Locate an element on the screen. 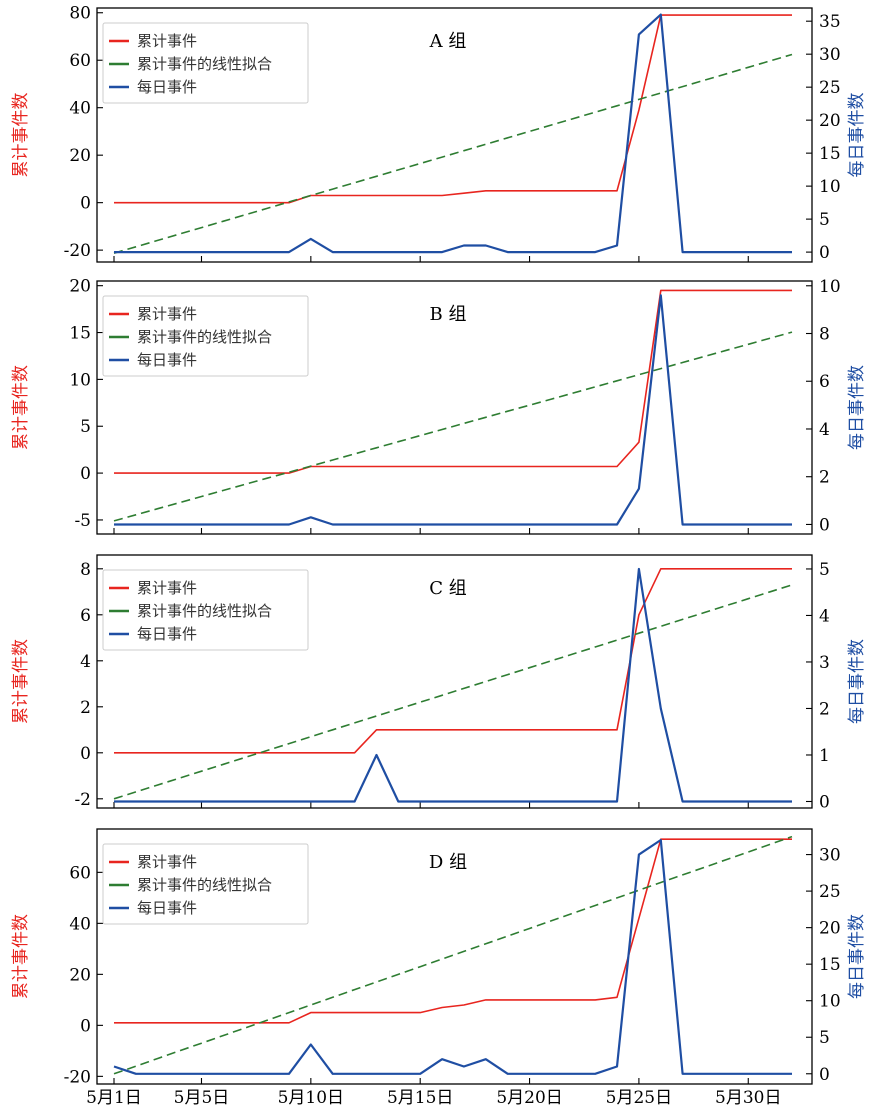 The width and height of the screenshot is (877, 1112). left-y-tick-label: 8 is located at coordinates (85, 570).